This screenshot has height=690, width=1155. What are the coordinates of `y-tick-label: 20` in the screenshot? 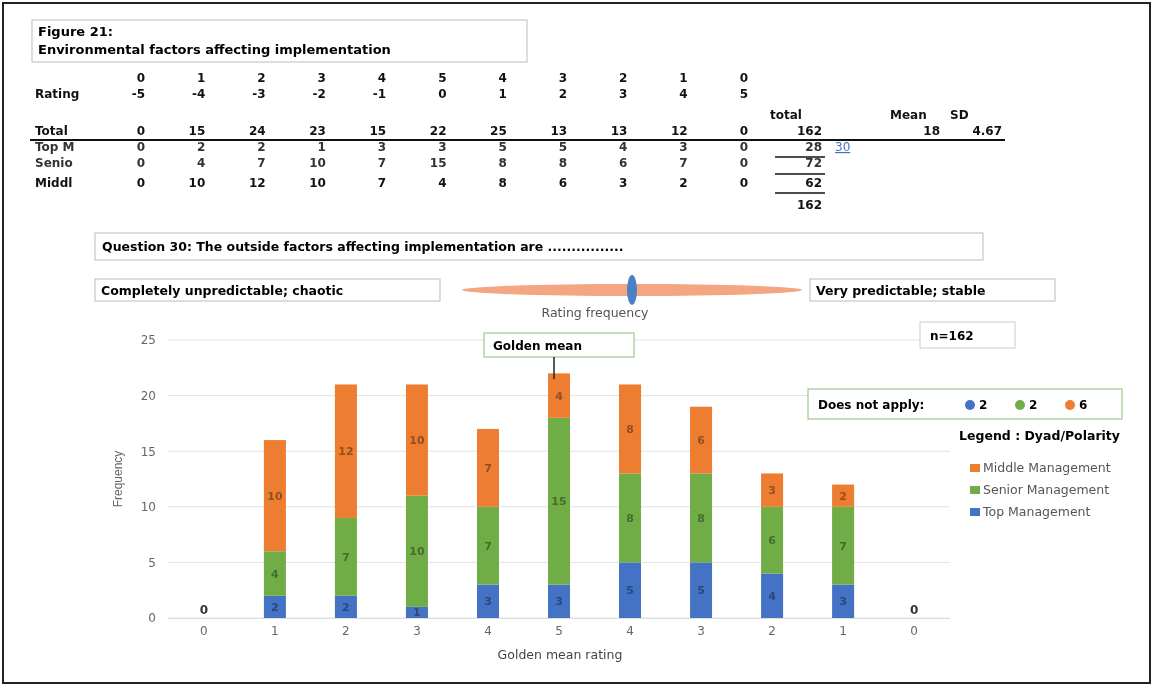 It's located at (148, 395).